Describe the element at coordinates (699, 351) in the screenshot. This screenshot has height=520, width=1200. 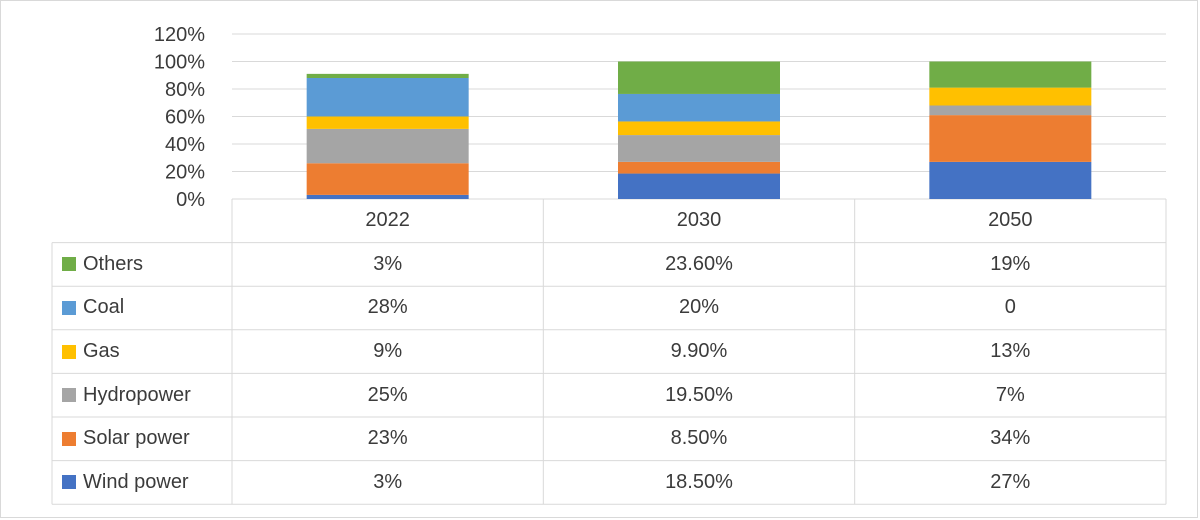
I see `table-cell-value: 9.90%` at that location.